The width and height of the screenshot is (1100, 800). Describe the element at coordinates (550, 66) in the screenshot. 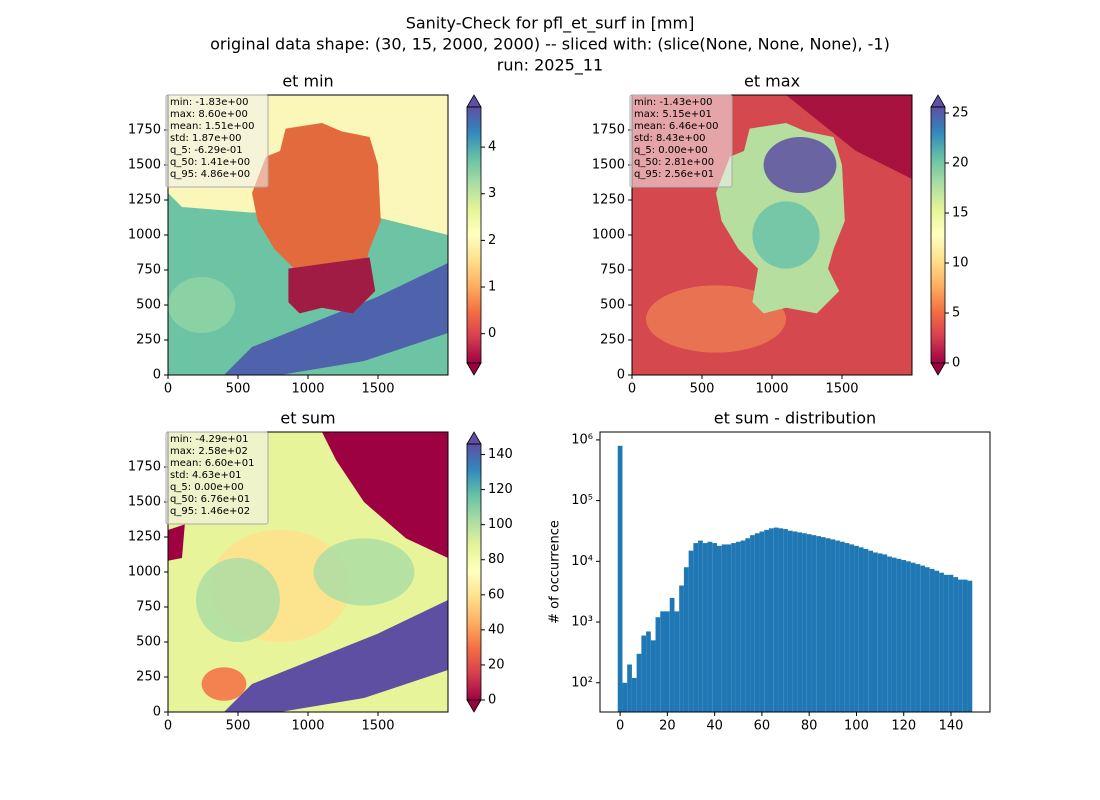

I see `figure-run: run: 2025_11` at that location.